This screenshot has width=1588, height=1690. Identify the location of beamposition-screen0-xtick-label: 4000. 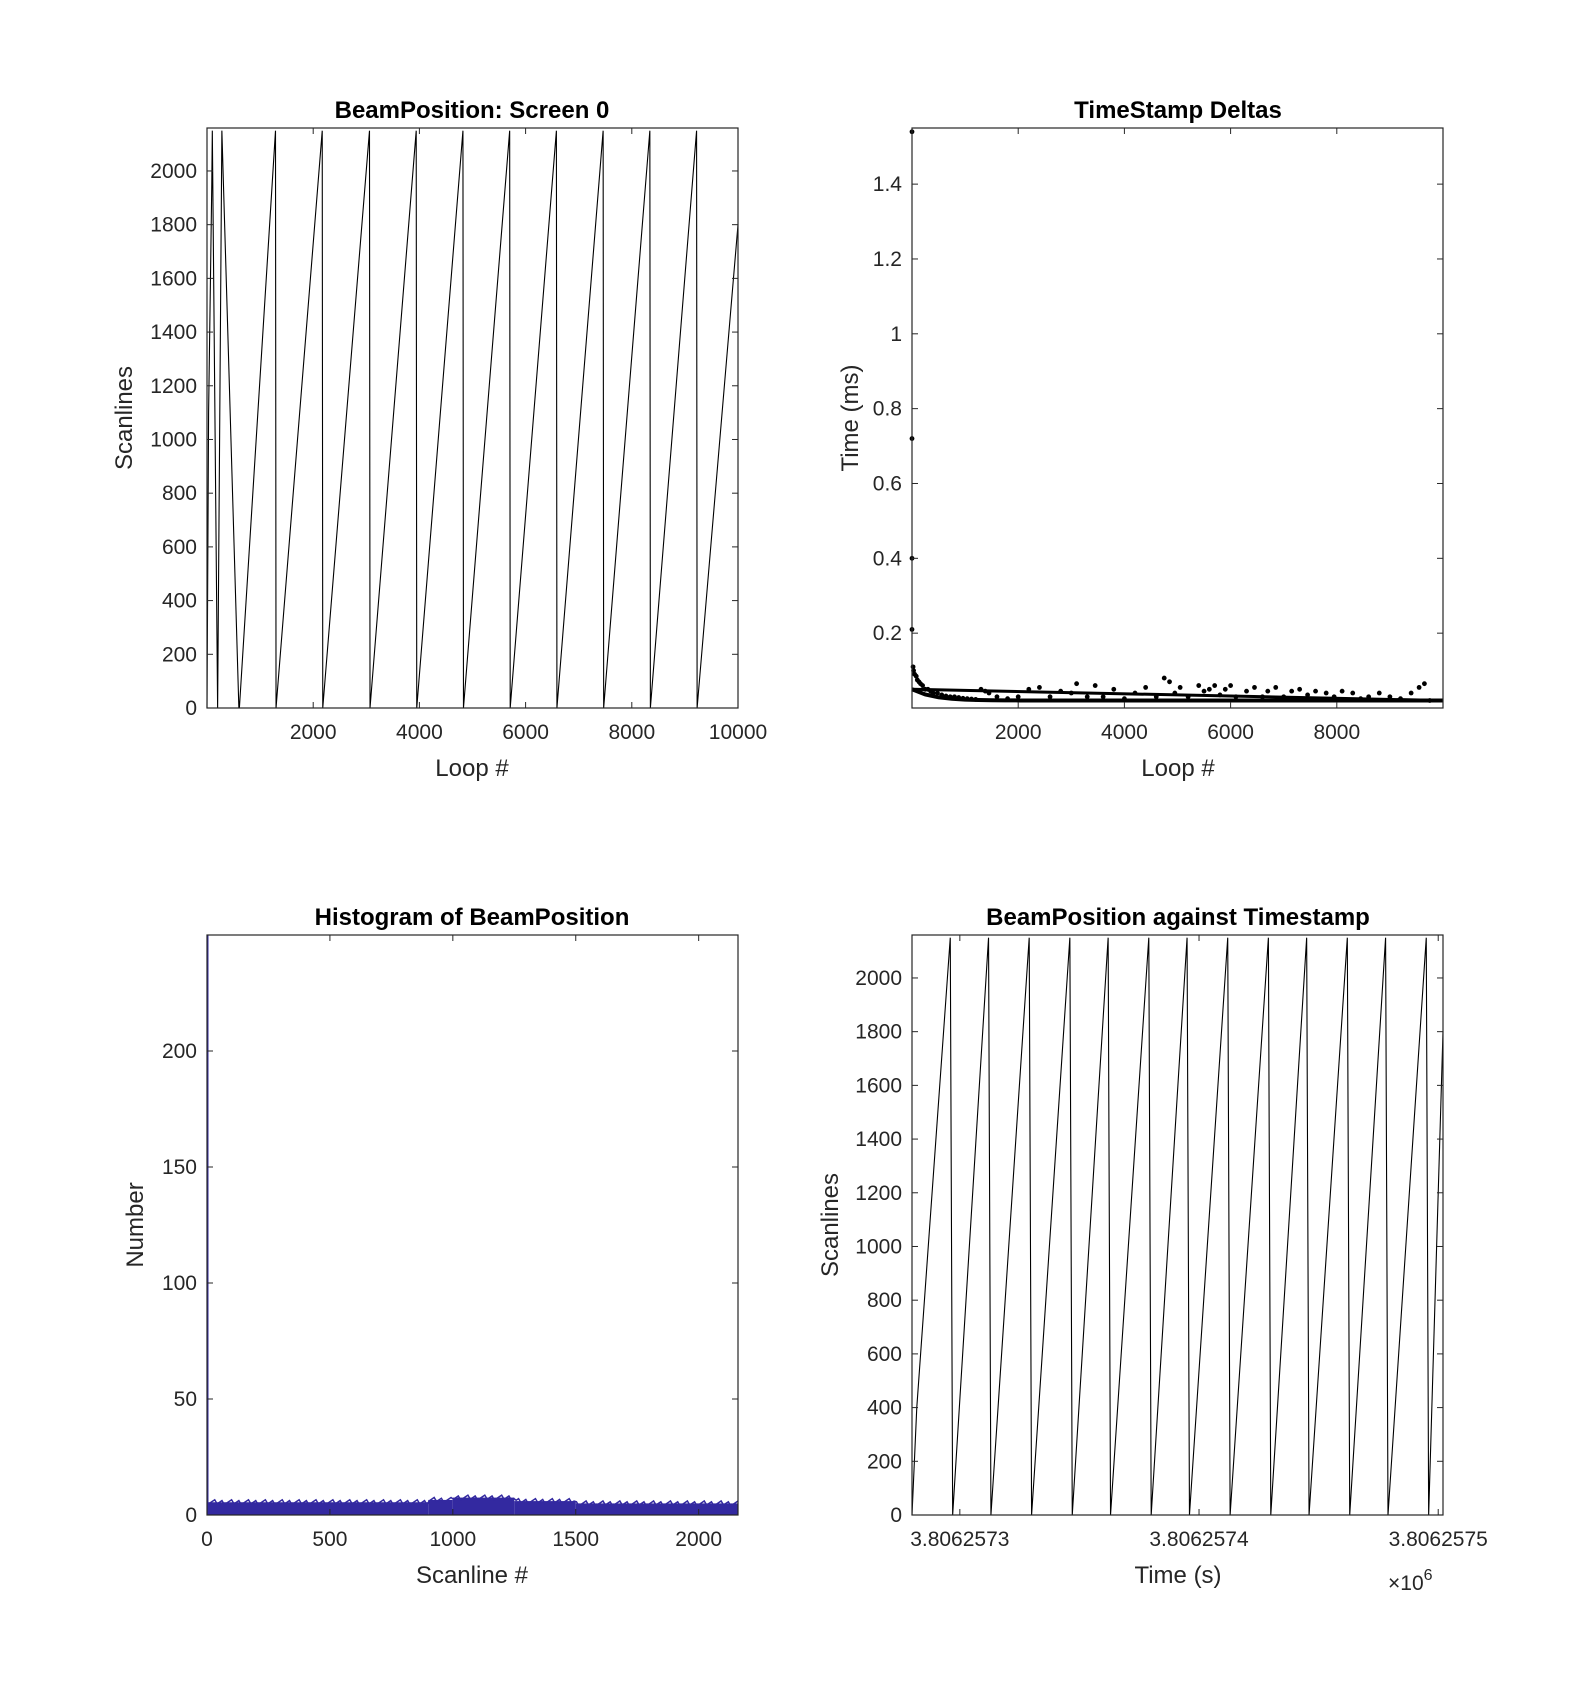
(419, 732).